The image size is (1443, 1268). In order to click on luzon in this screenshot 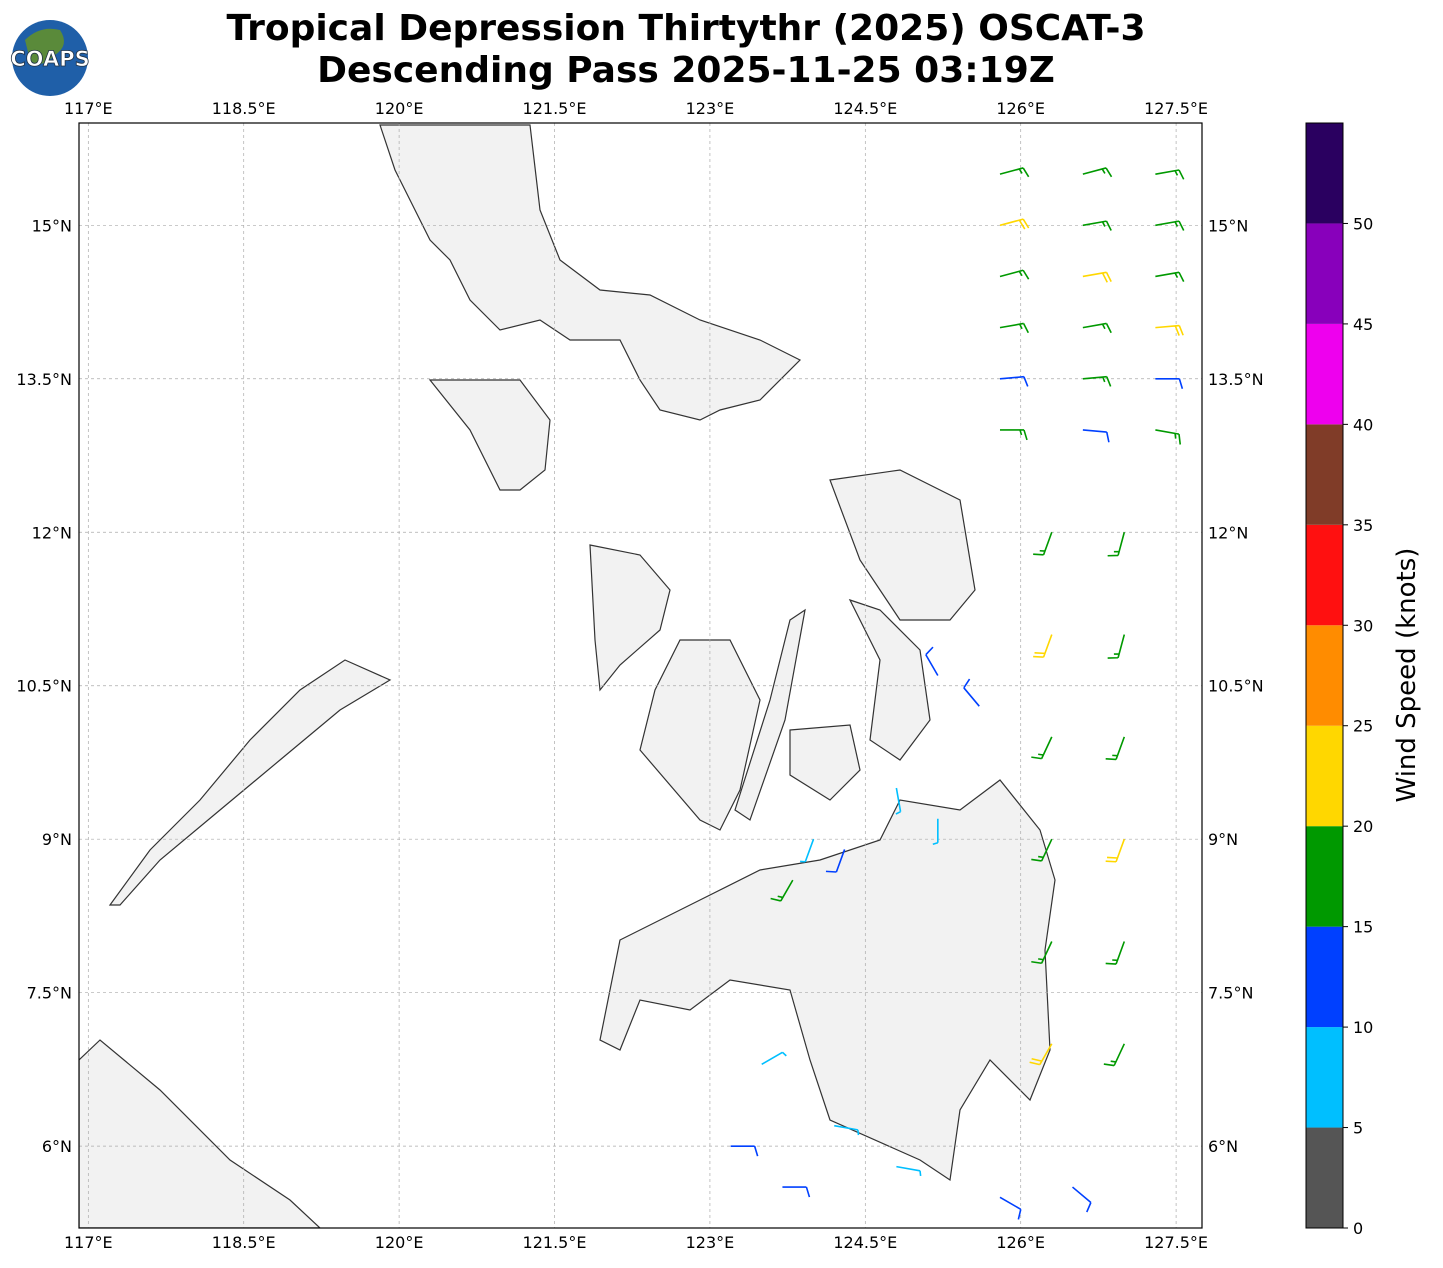, I will do `click(590, 272)`.